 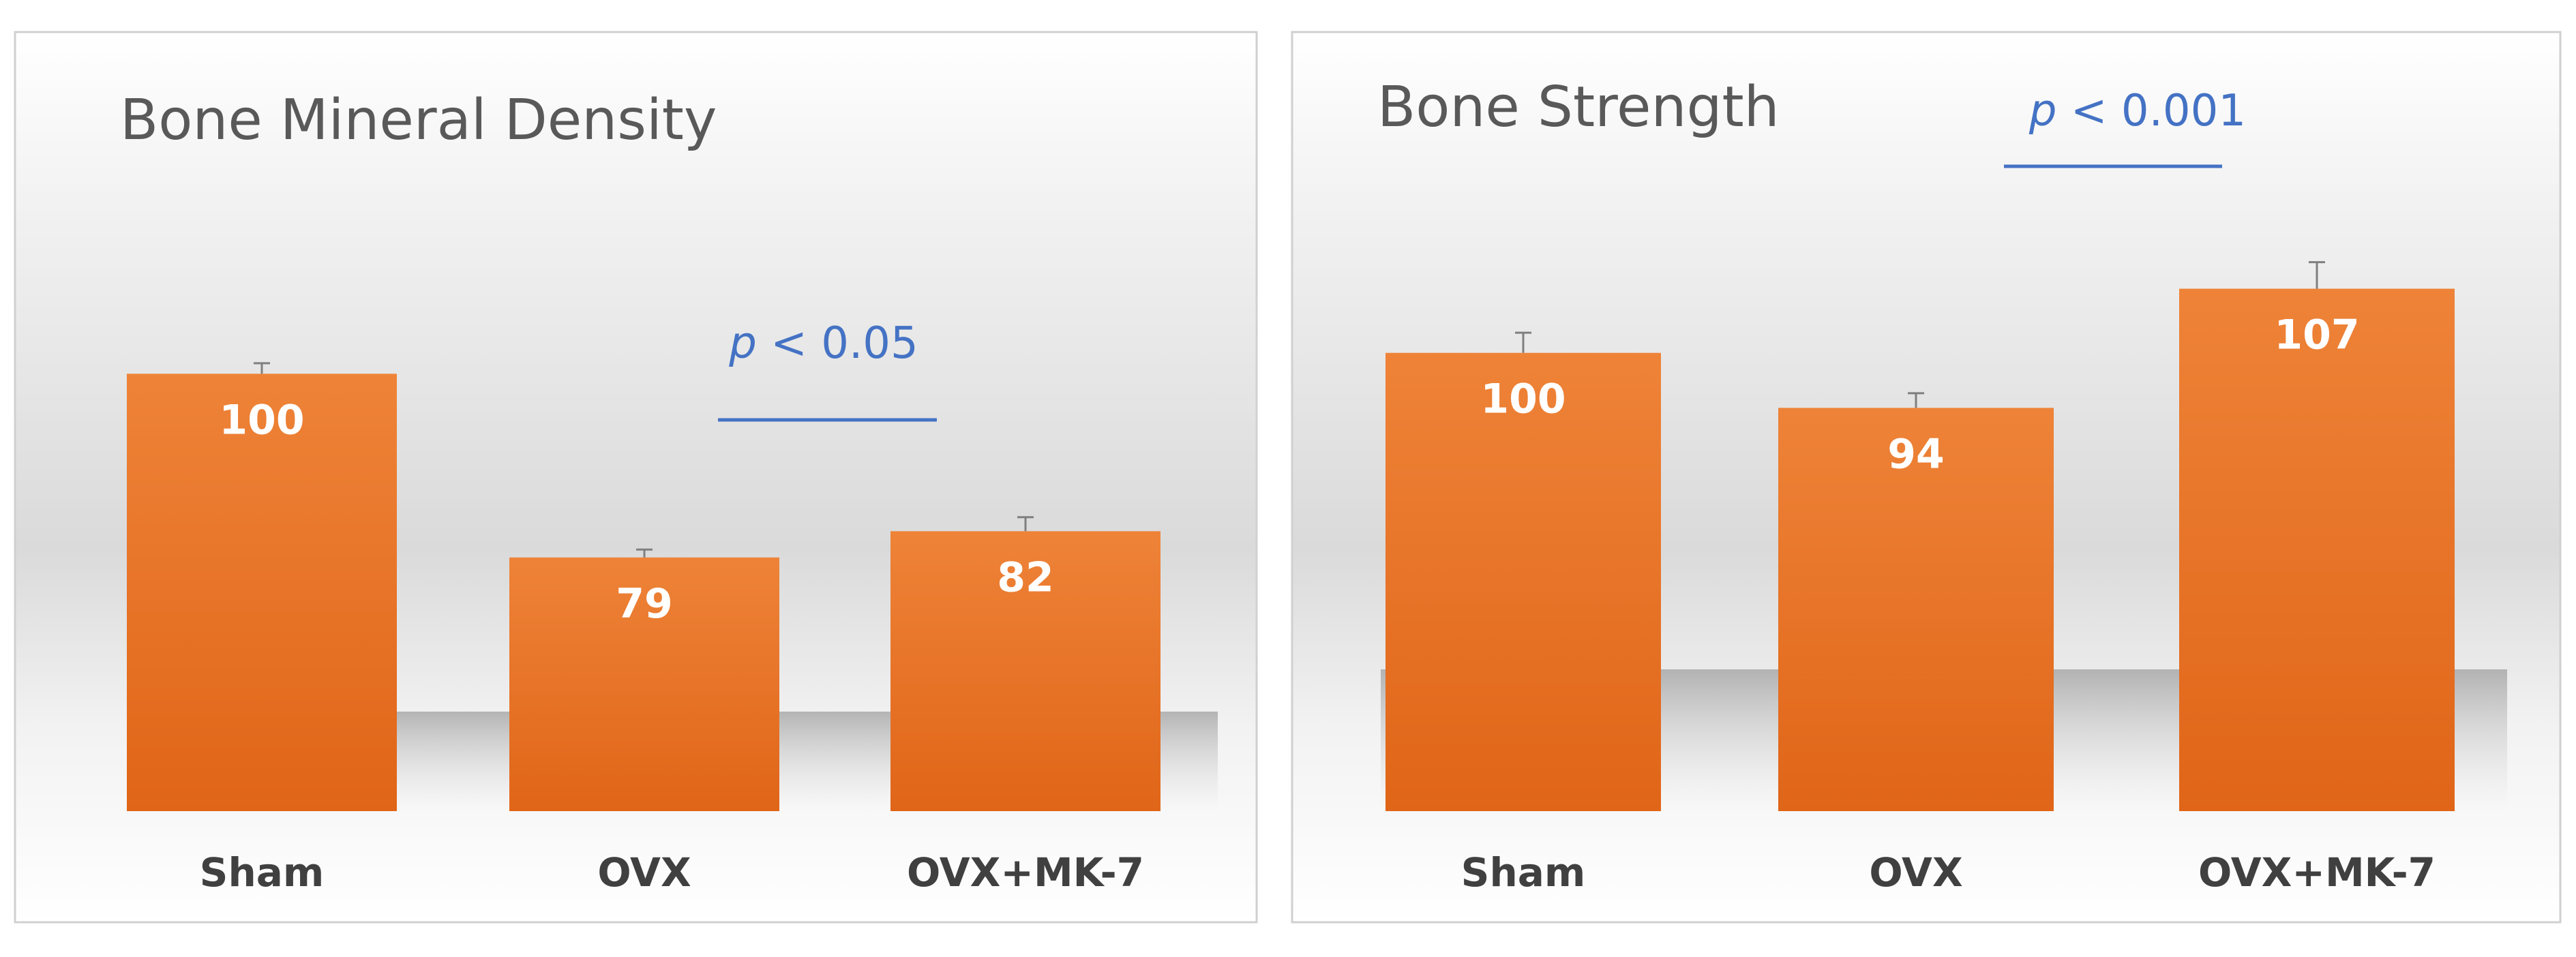 I want to click on data-label-ovx: 79, so click(x=644, y=604).